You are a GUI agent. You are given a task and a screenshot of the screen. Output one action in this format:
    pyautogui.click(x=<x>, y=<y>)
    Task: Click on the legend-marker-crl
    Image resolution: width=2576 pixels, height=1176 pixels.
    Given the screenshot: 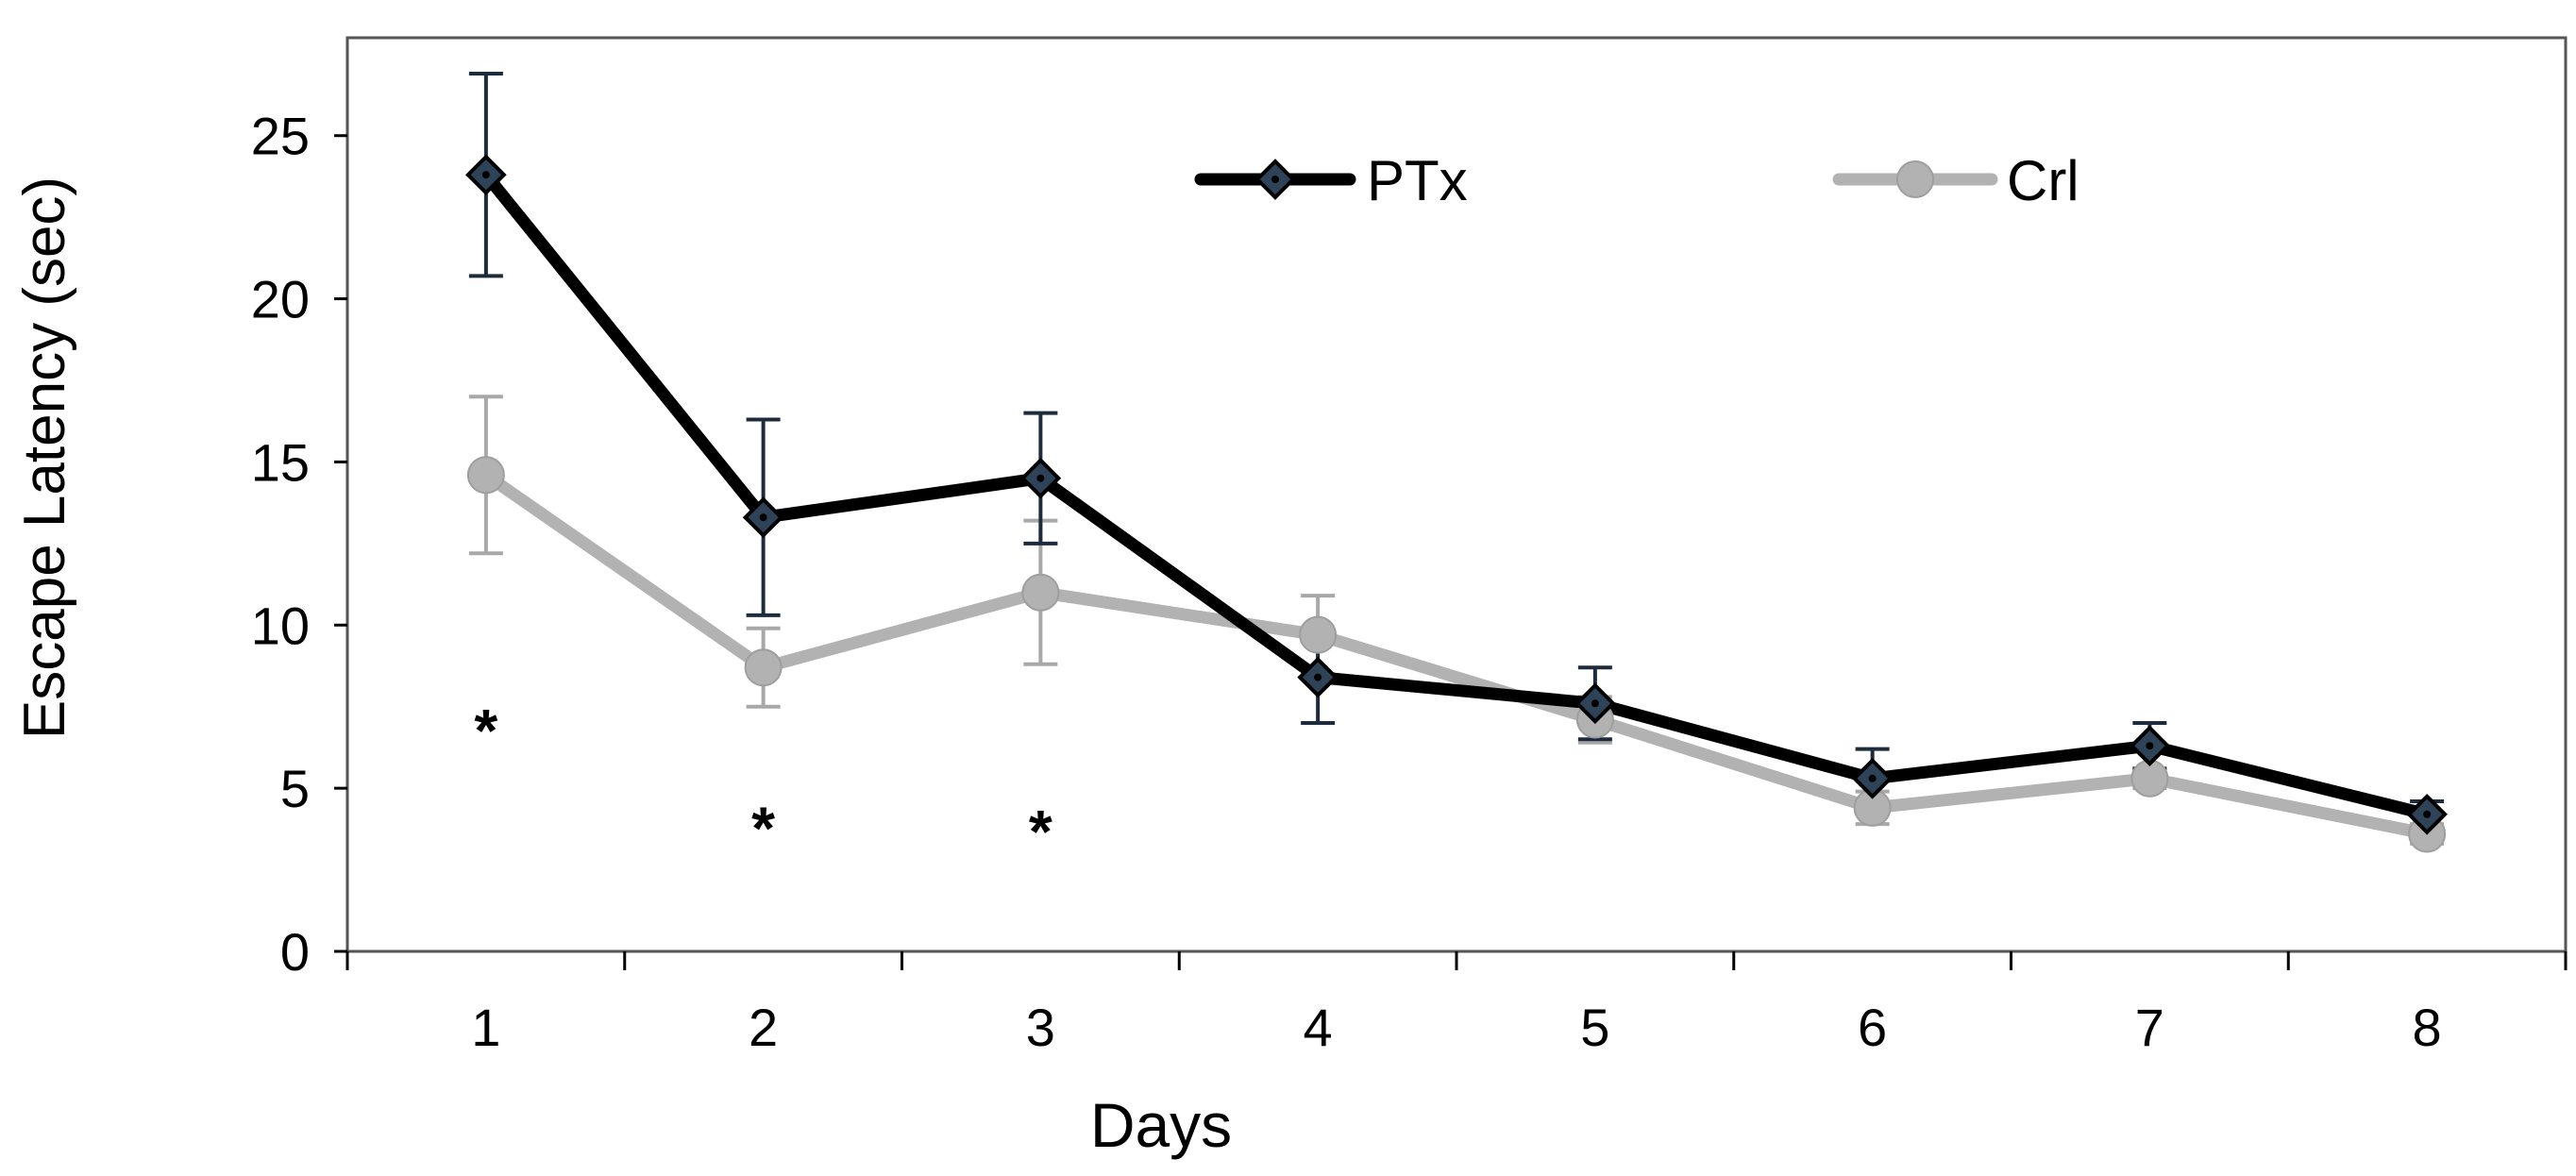 What is the action you would take?
    pyautogui.click(x=1915, y=179)
    